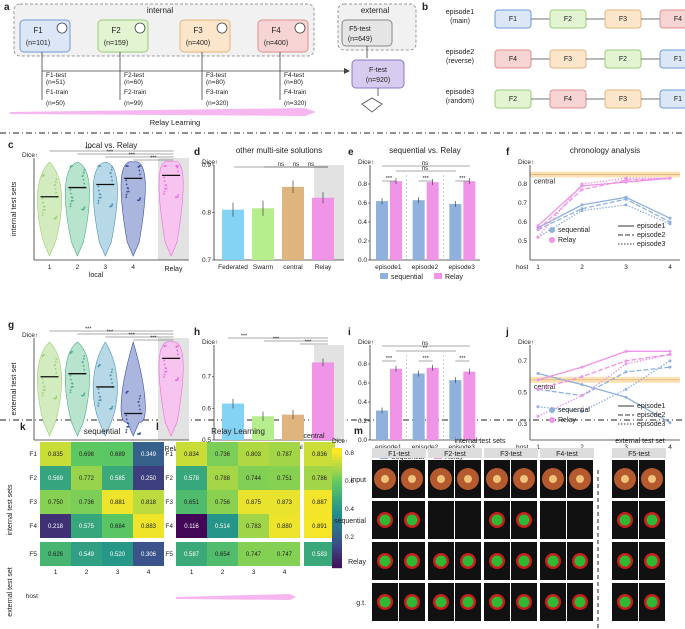 This screenshot has width=685, height=629. What do you see at coordinates (399, 453) in the screenshot?
I see `m-col-header` at bounding box center [399, 453].